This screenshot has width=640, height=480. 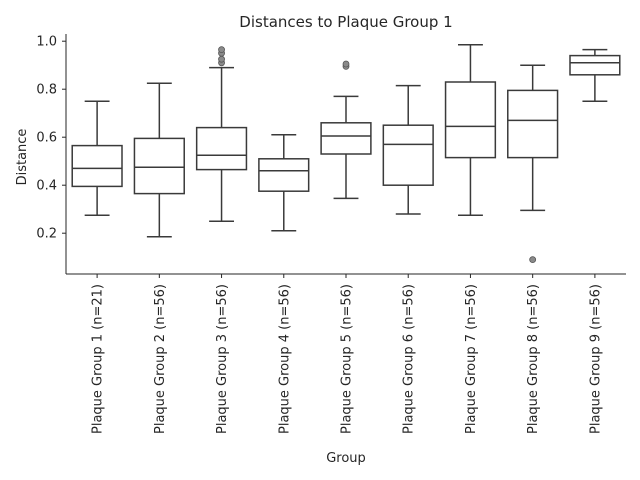 What do you see at coordinates (346, 458) in the screenshot?
I see `x-axis-label: Group` at bounding box center [346, 458].